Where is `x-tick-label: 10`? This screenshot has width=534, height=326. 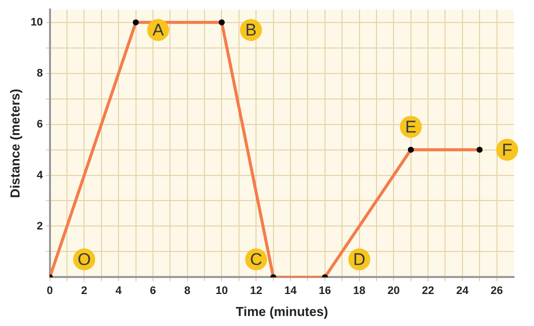 x-tick-label: 10 is located at coordinates (222, 290).